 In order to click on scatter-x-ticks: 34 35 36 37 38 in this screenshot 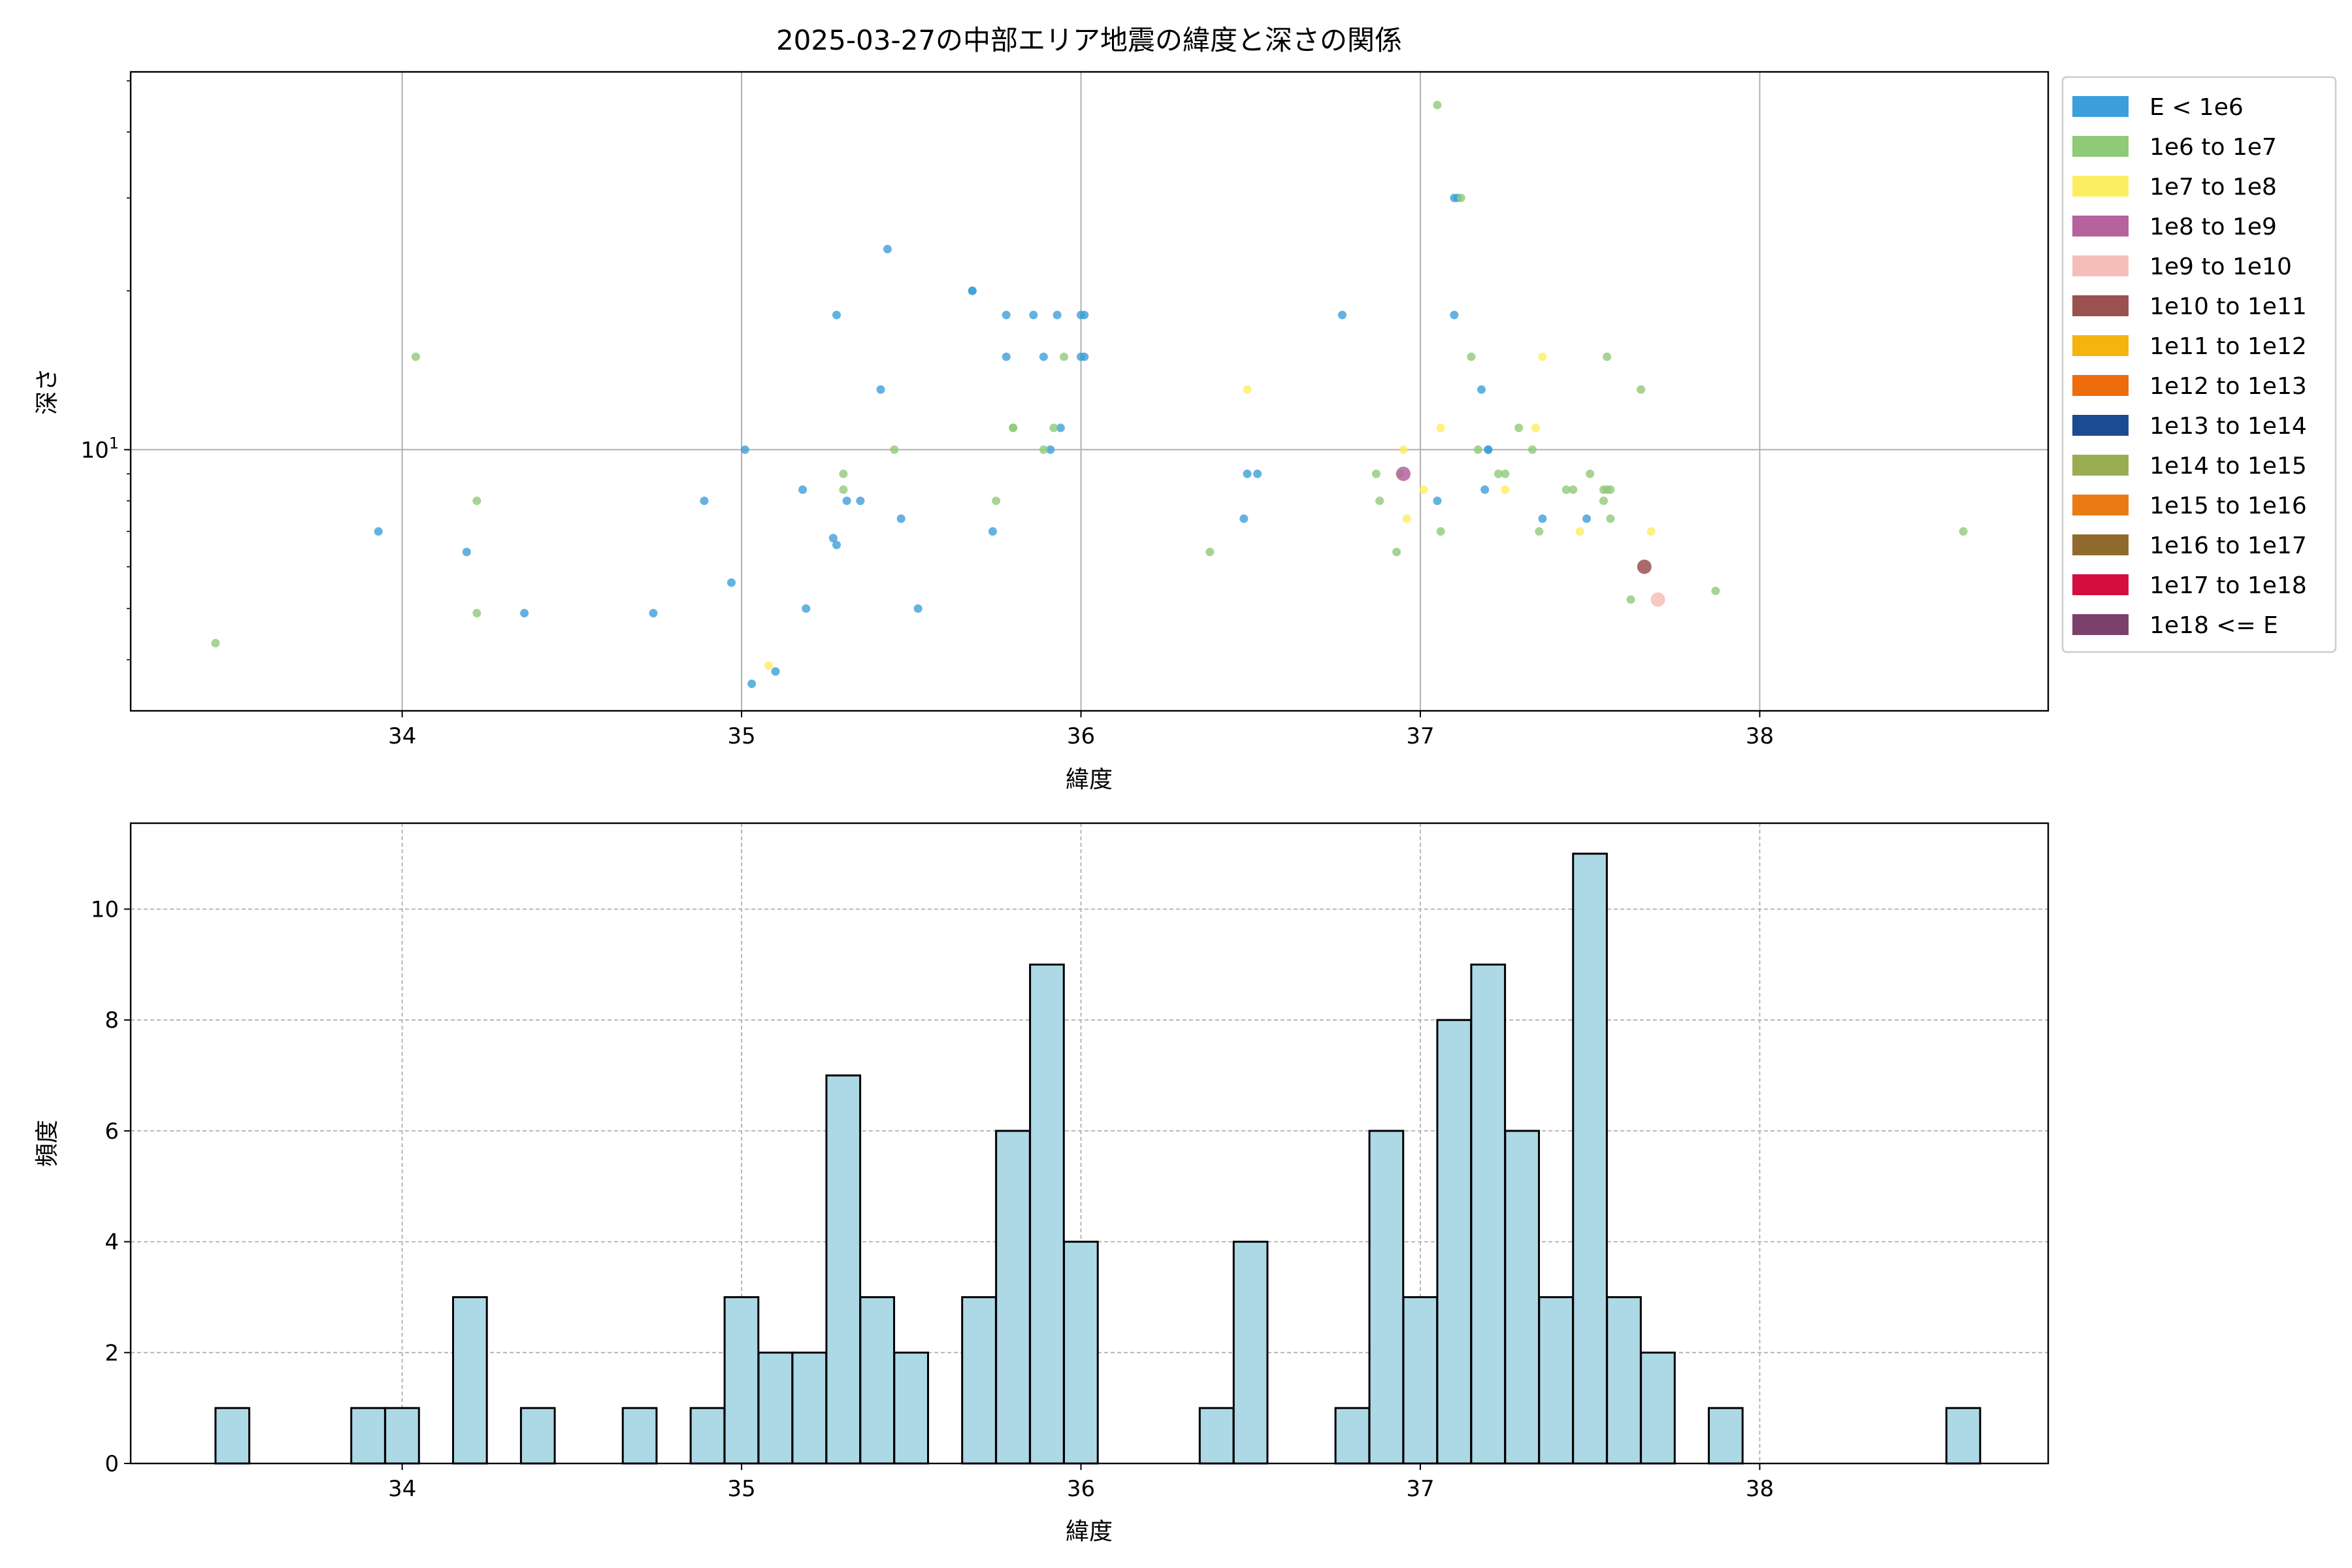, I will do `click(1081, 730)`.